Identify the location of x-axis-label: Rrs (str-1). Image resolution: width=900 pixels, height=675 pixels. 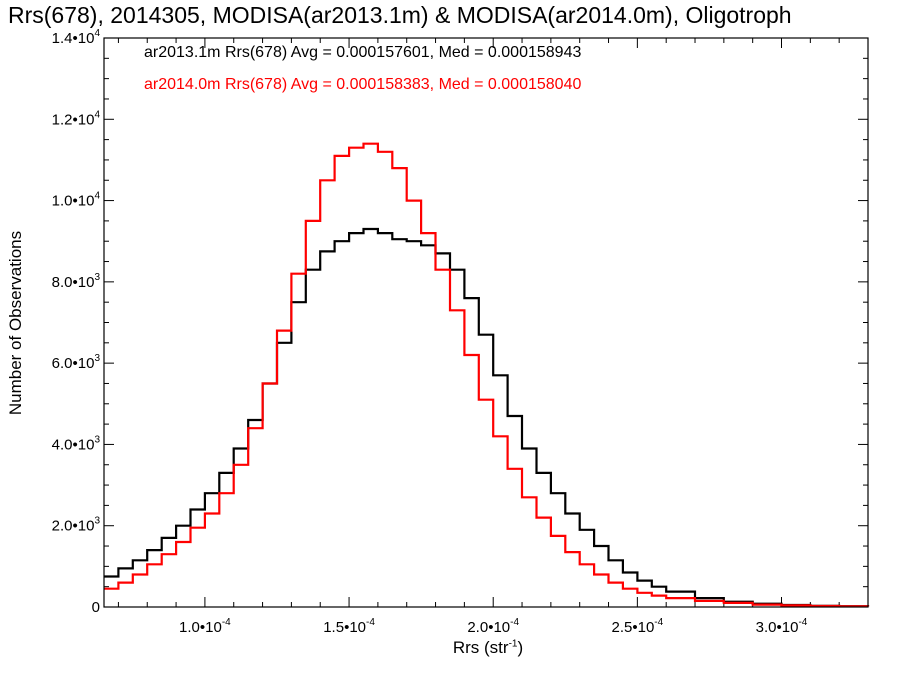
(488, 648).